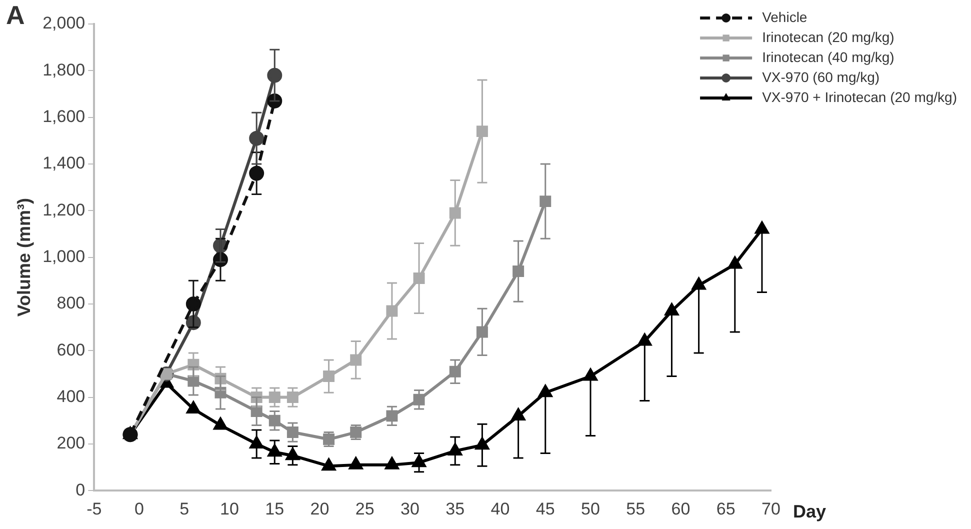 This screenshot has width=971, height=529. Describe the element at coordinates (771, 508) in the screenshot. I see `x-tick-label: 70` at that location.